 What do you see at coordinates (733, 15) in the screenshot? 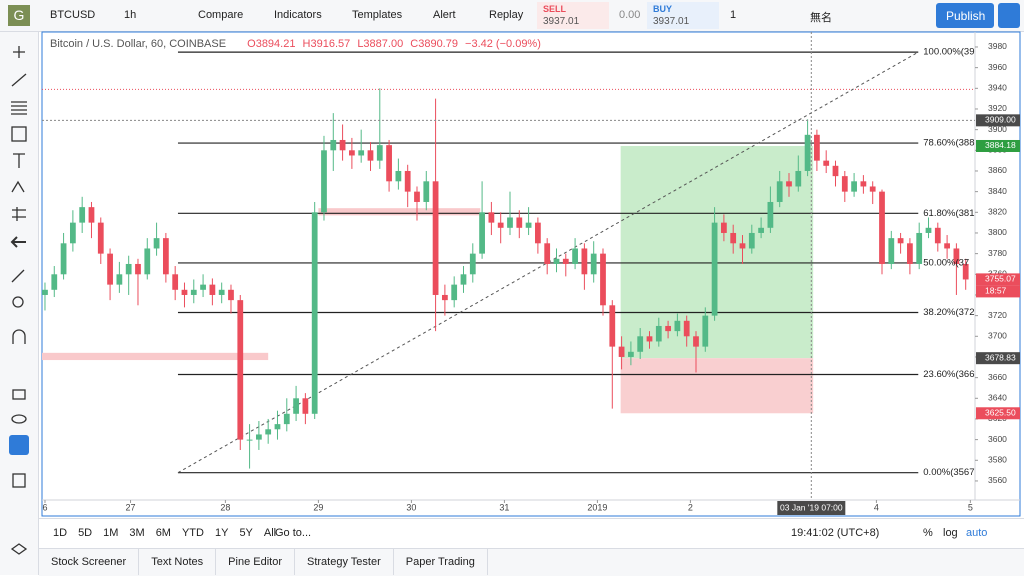
I see `quantity: 1` at bounding box center [733, 15].